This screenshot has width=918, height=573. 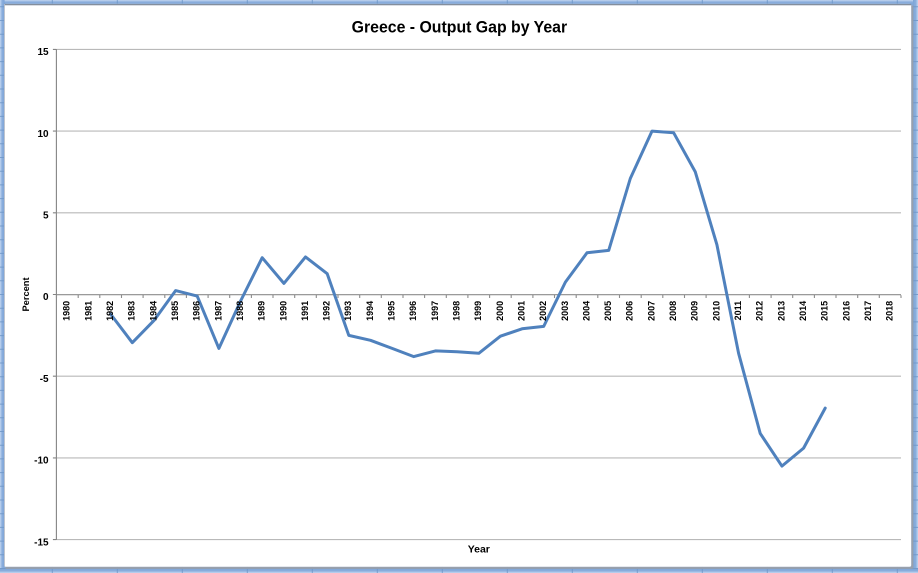 What do you see at coordinates (803, 311) in the screenshot?
I see `svg-text: 2014` at bounding box center [803, 311].